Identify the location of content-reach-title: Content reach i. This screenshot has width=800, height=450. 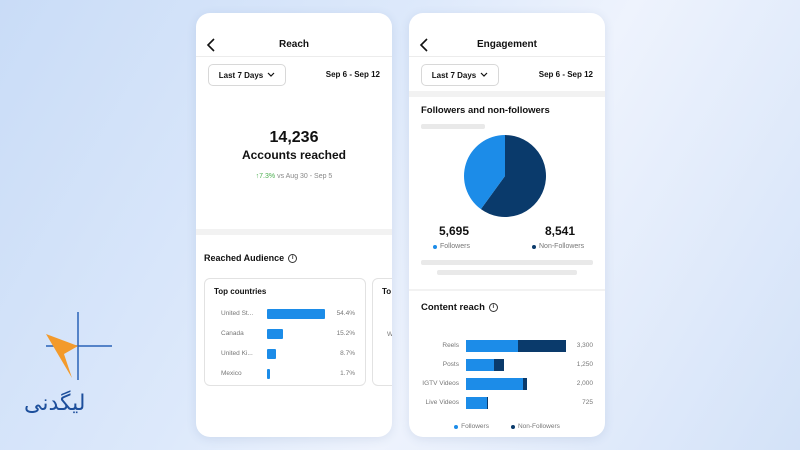
(459, 307).